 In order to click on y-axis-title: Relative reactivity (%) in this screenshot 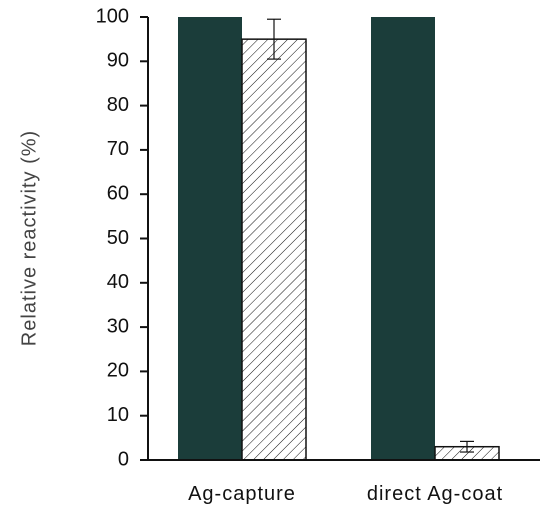, I will do `click(29, 238)`.